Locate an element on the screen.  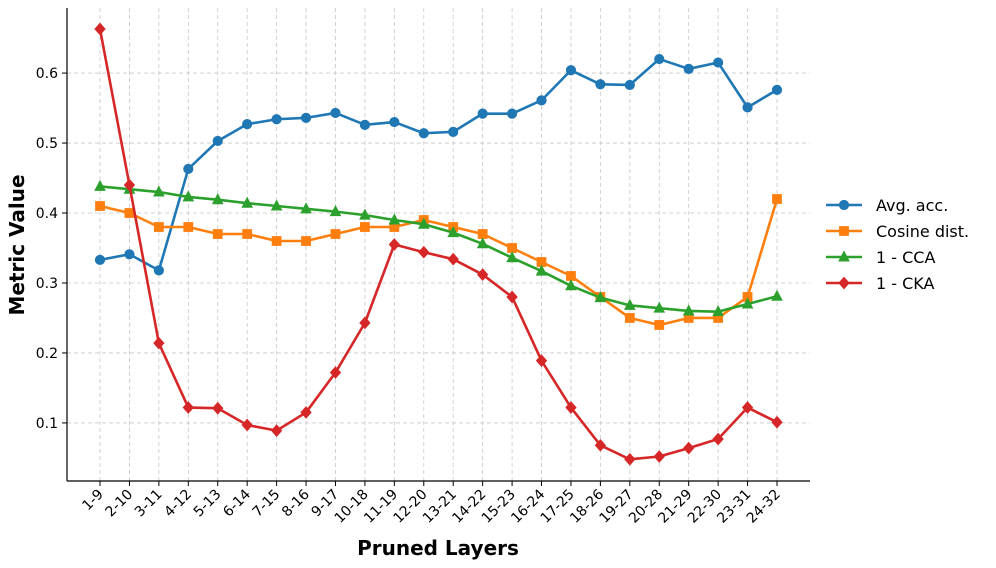
x-tick-label: 2-10 is located at coordinates (119, 504).